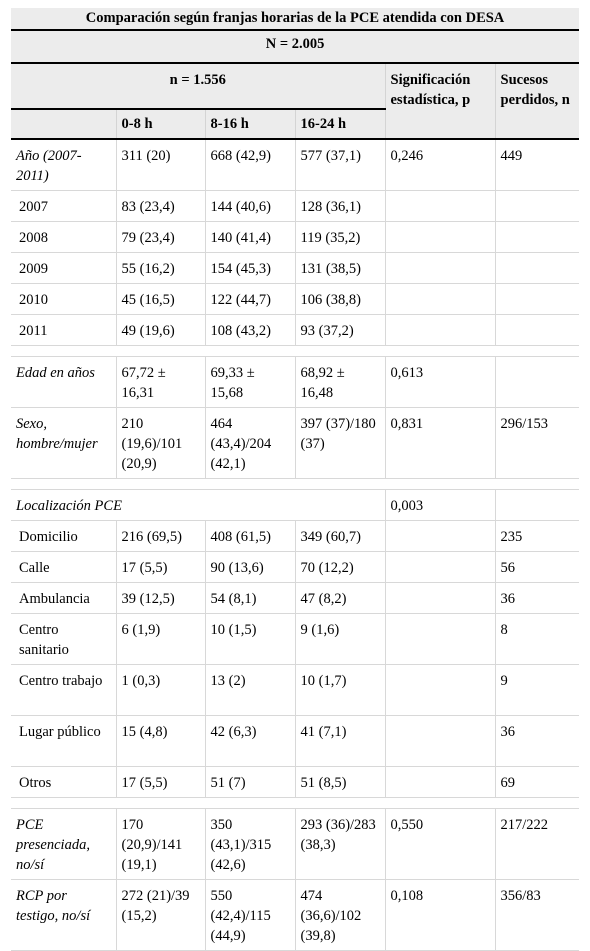 This screenshot has height=951, width=590. What do you see at coordinates (250, 536) in the screenshot?
I see `cell: 408 (61,5)` at bounding box center [250, 536].